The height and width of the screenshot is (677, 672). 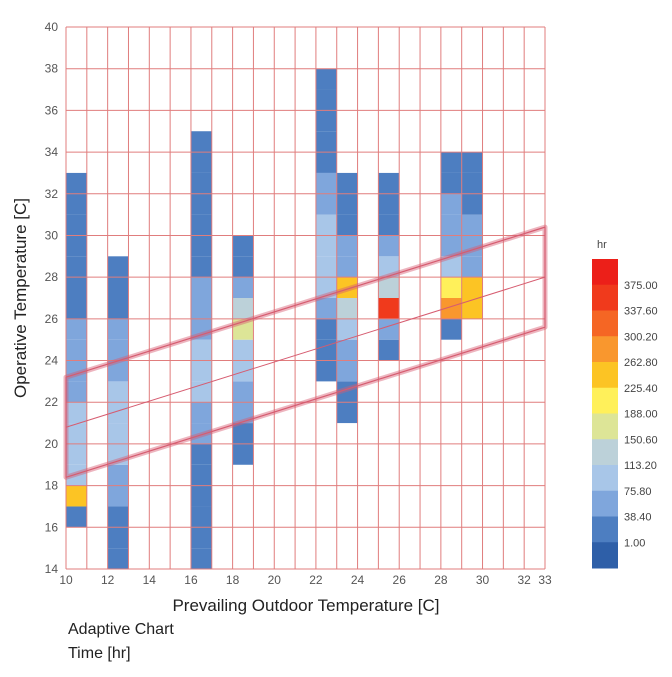 What do you see at coordinates (524, 580) in the screenshot?
I see `x-tick-label: 32` at bounding box center [524, 580].